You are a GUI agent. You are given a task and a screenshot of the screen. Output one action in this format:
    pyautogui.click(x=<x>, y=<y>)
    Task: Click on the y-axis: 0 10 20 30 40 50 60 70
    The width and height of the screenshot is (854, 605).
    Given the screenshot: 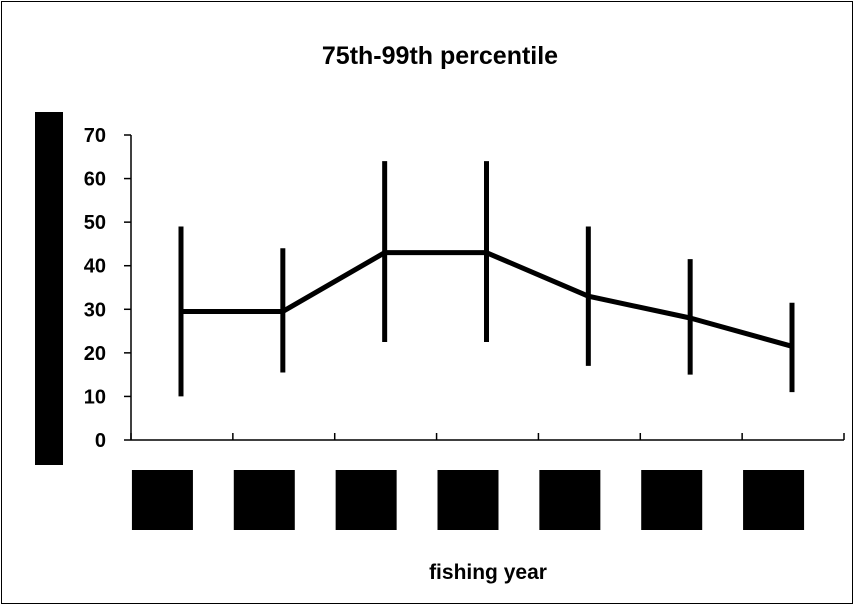 What is the action you would take?
    pyautogui.click(x=108, y=288)
    